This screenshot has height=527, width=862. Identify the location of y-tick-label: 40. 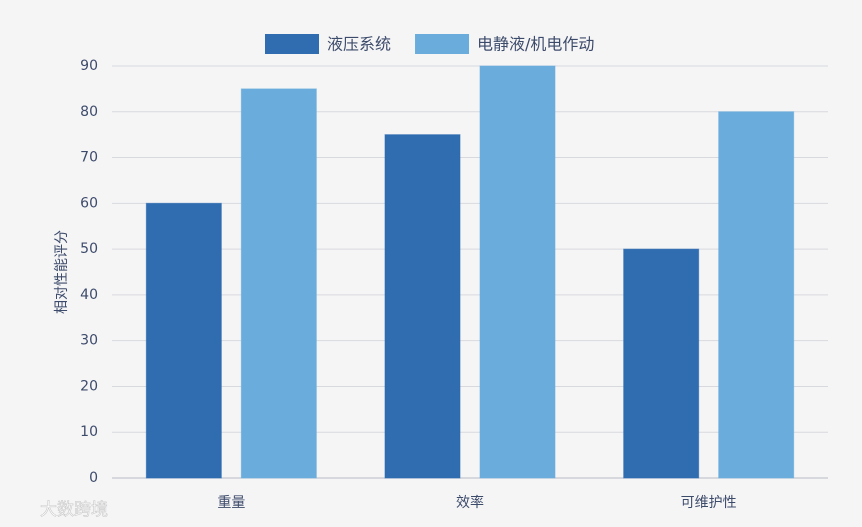
(89, 295).